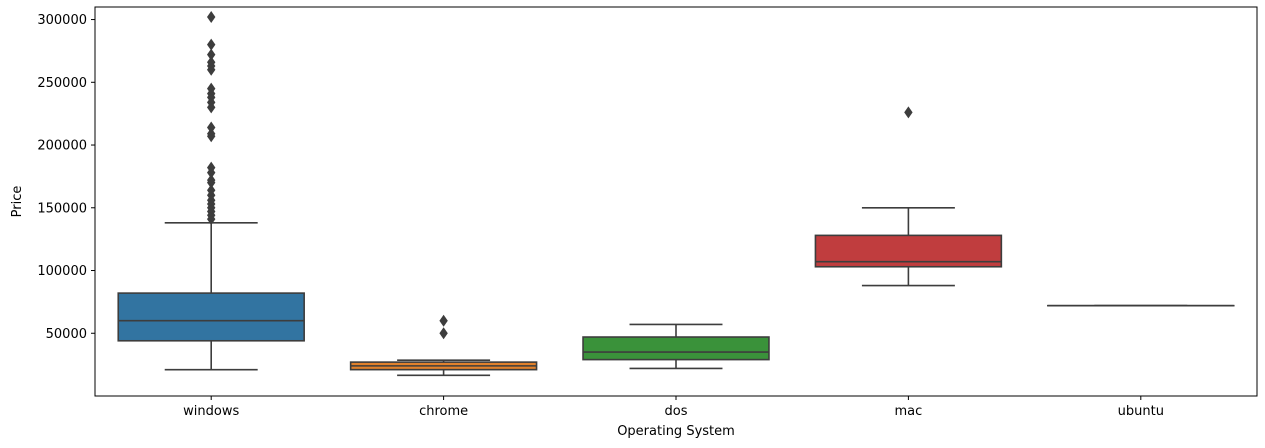 This screenshot has height=448, width=1265. Describe the element at coordinates (62, 83) in the screenshot. I see `y-tick-label: 250000` at that location.